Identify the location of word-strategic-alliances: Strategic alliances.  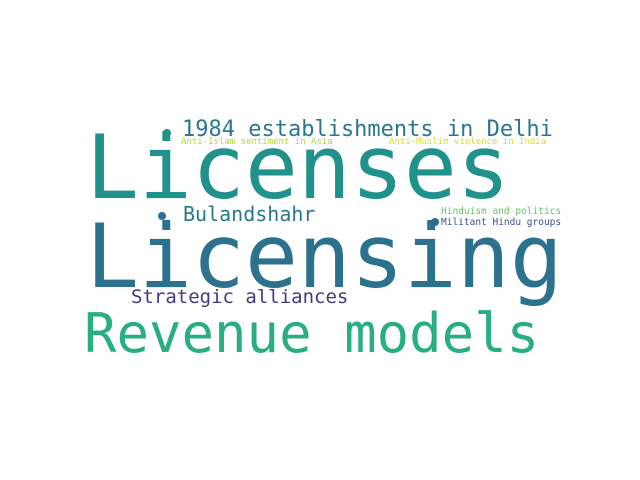
(240, 297).